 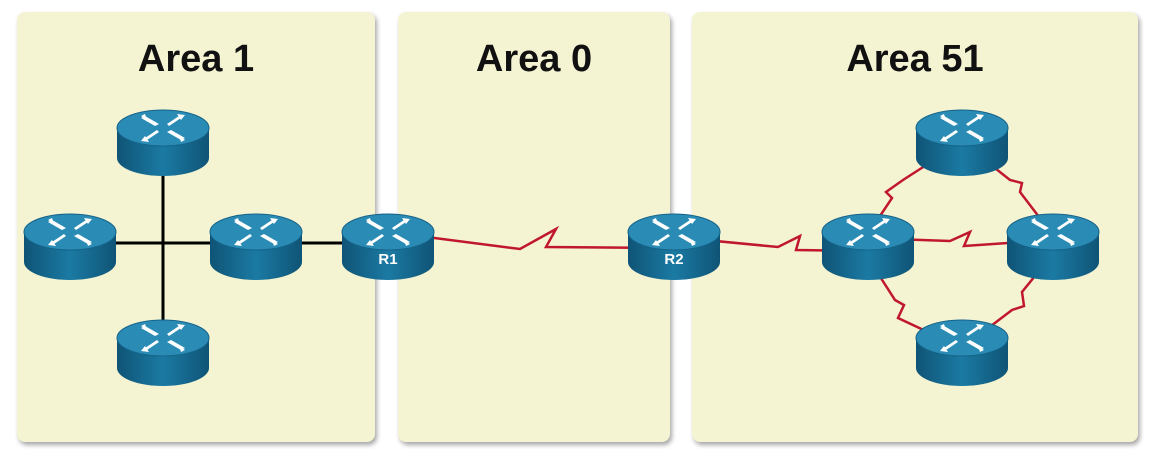 I want to click on router-area1-left, so click(x=70, y=247).